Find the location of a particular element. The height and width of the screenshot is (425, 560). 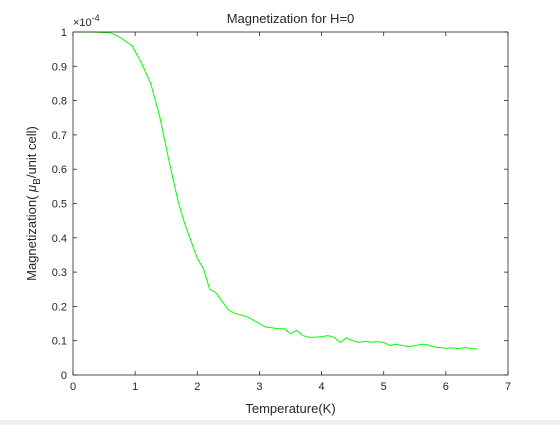

x-tick-label-1: 1 is located at coordinates (135, 387).